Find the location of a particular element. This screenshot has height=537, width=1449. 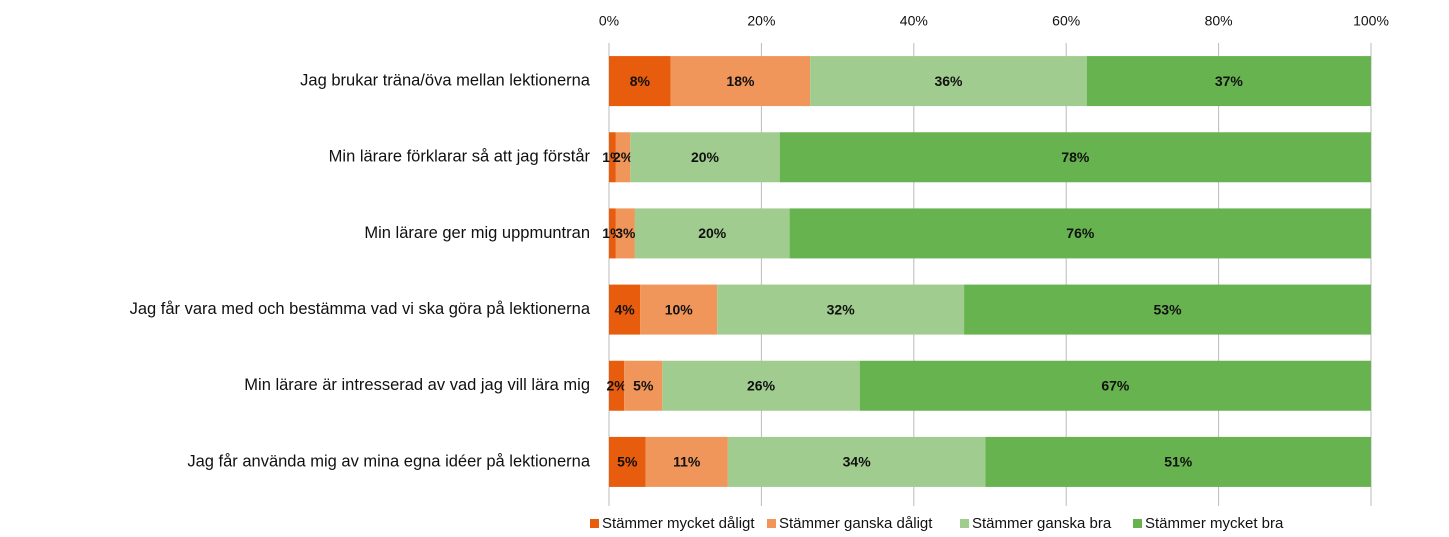

x-tick-label: 0% is located at coordinates (609, 21).